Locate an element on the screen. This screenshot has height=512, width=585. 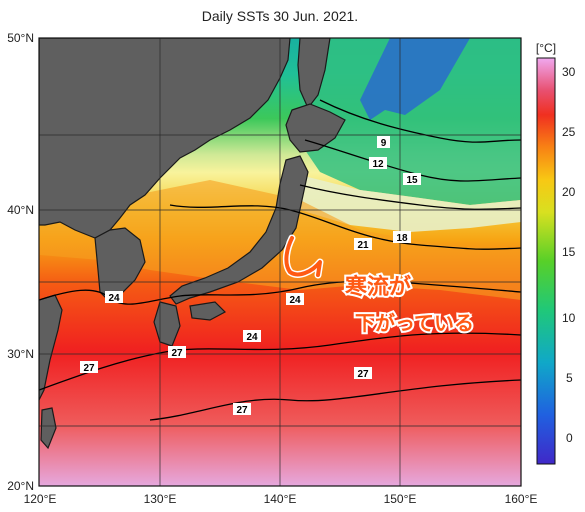
colorbar-tick: 15 is located at coordinates (569, 252).